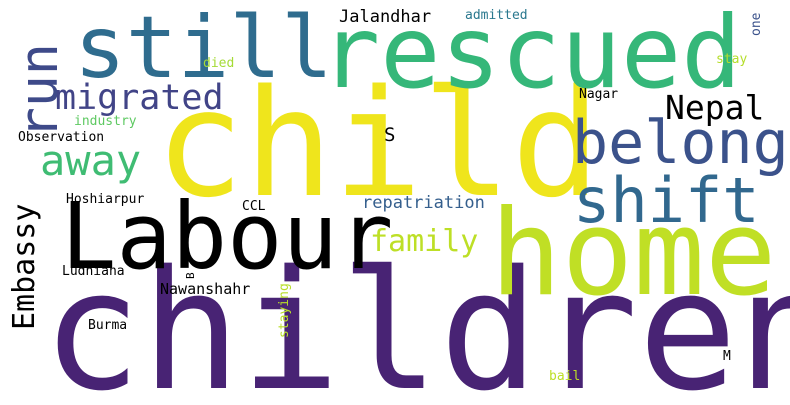 The image size is (790, 405). What do you see at coordinates (385, 17) in the screenshot?
I see `word-jalandhar: Jalandhar` at bounding box center [385, 17].